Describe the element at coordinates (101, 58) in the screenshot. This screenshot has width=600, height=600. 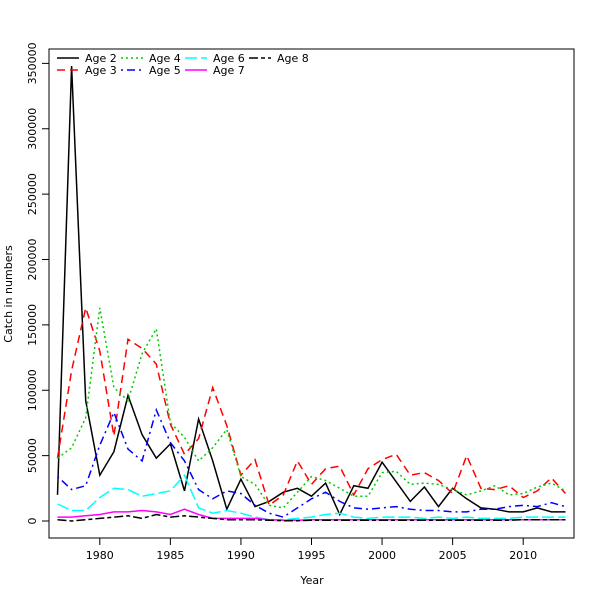
I see `legend-label-age-2: Age 2` at that location.